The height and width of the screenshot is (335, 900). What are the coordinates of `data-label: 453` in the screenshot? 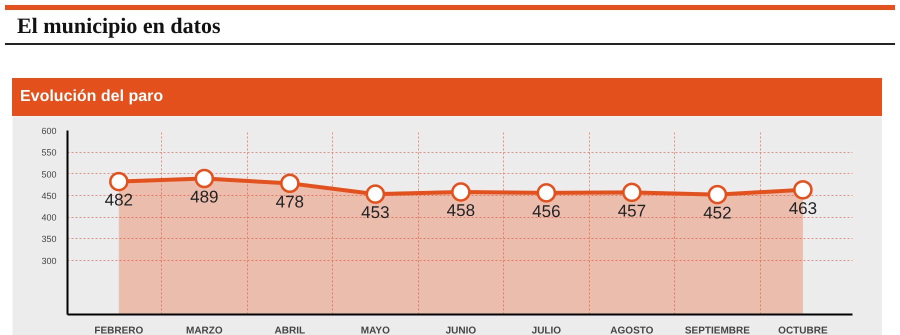 It's located at (375, 212).